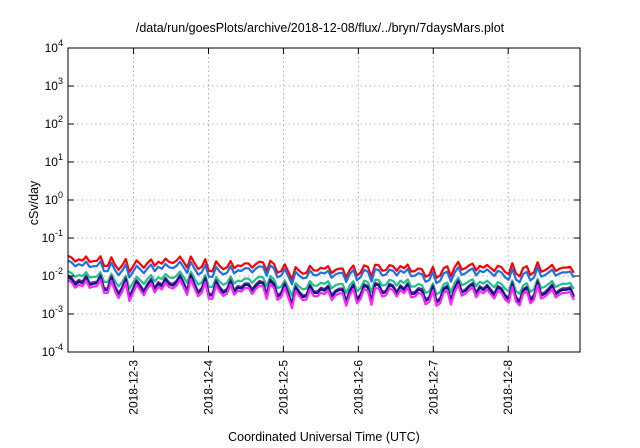 The image size is (640, 448). Describe the element at coordinates (54, 84) in the screenshot. I see `y-tick-label: 10³` at that location.